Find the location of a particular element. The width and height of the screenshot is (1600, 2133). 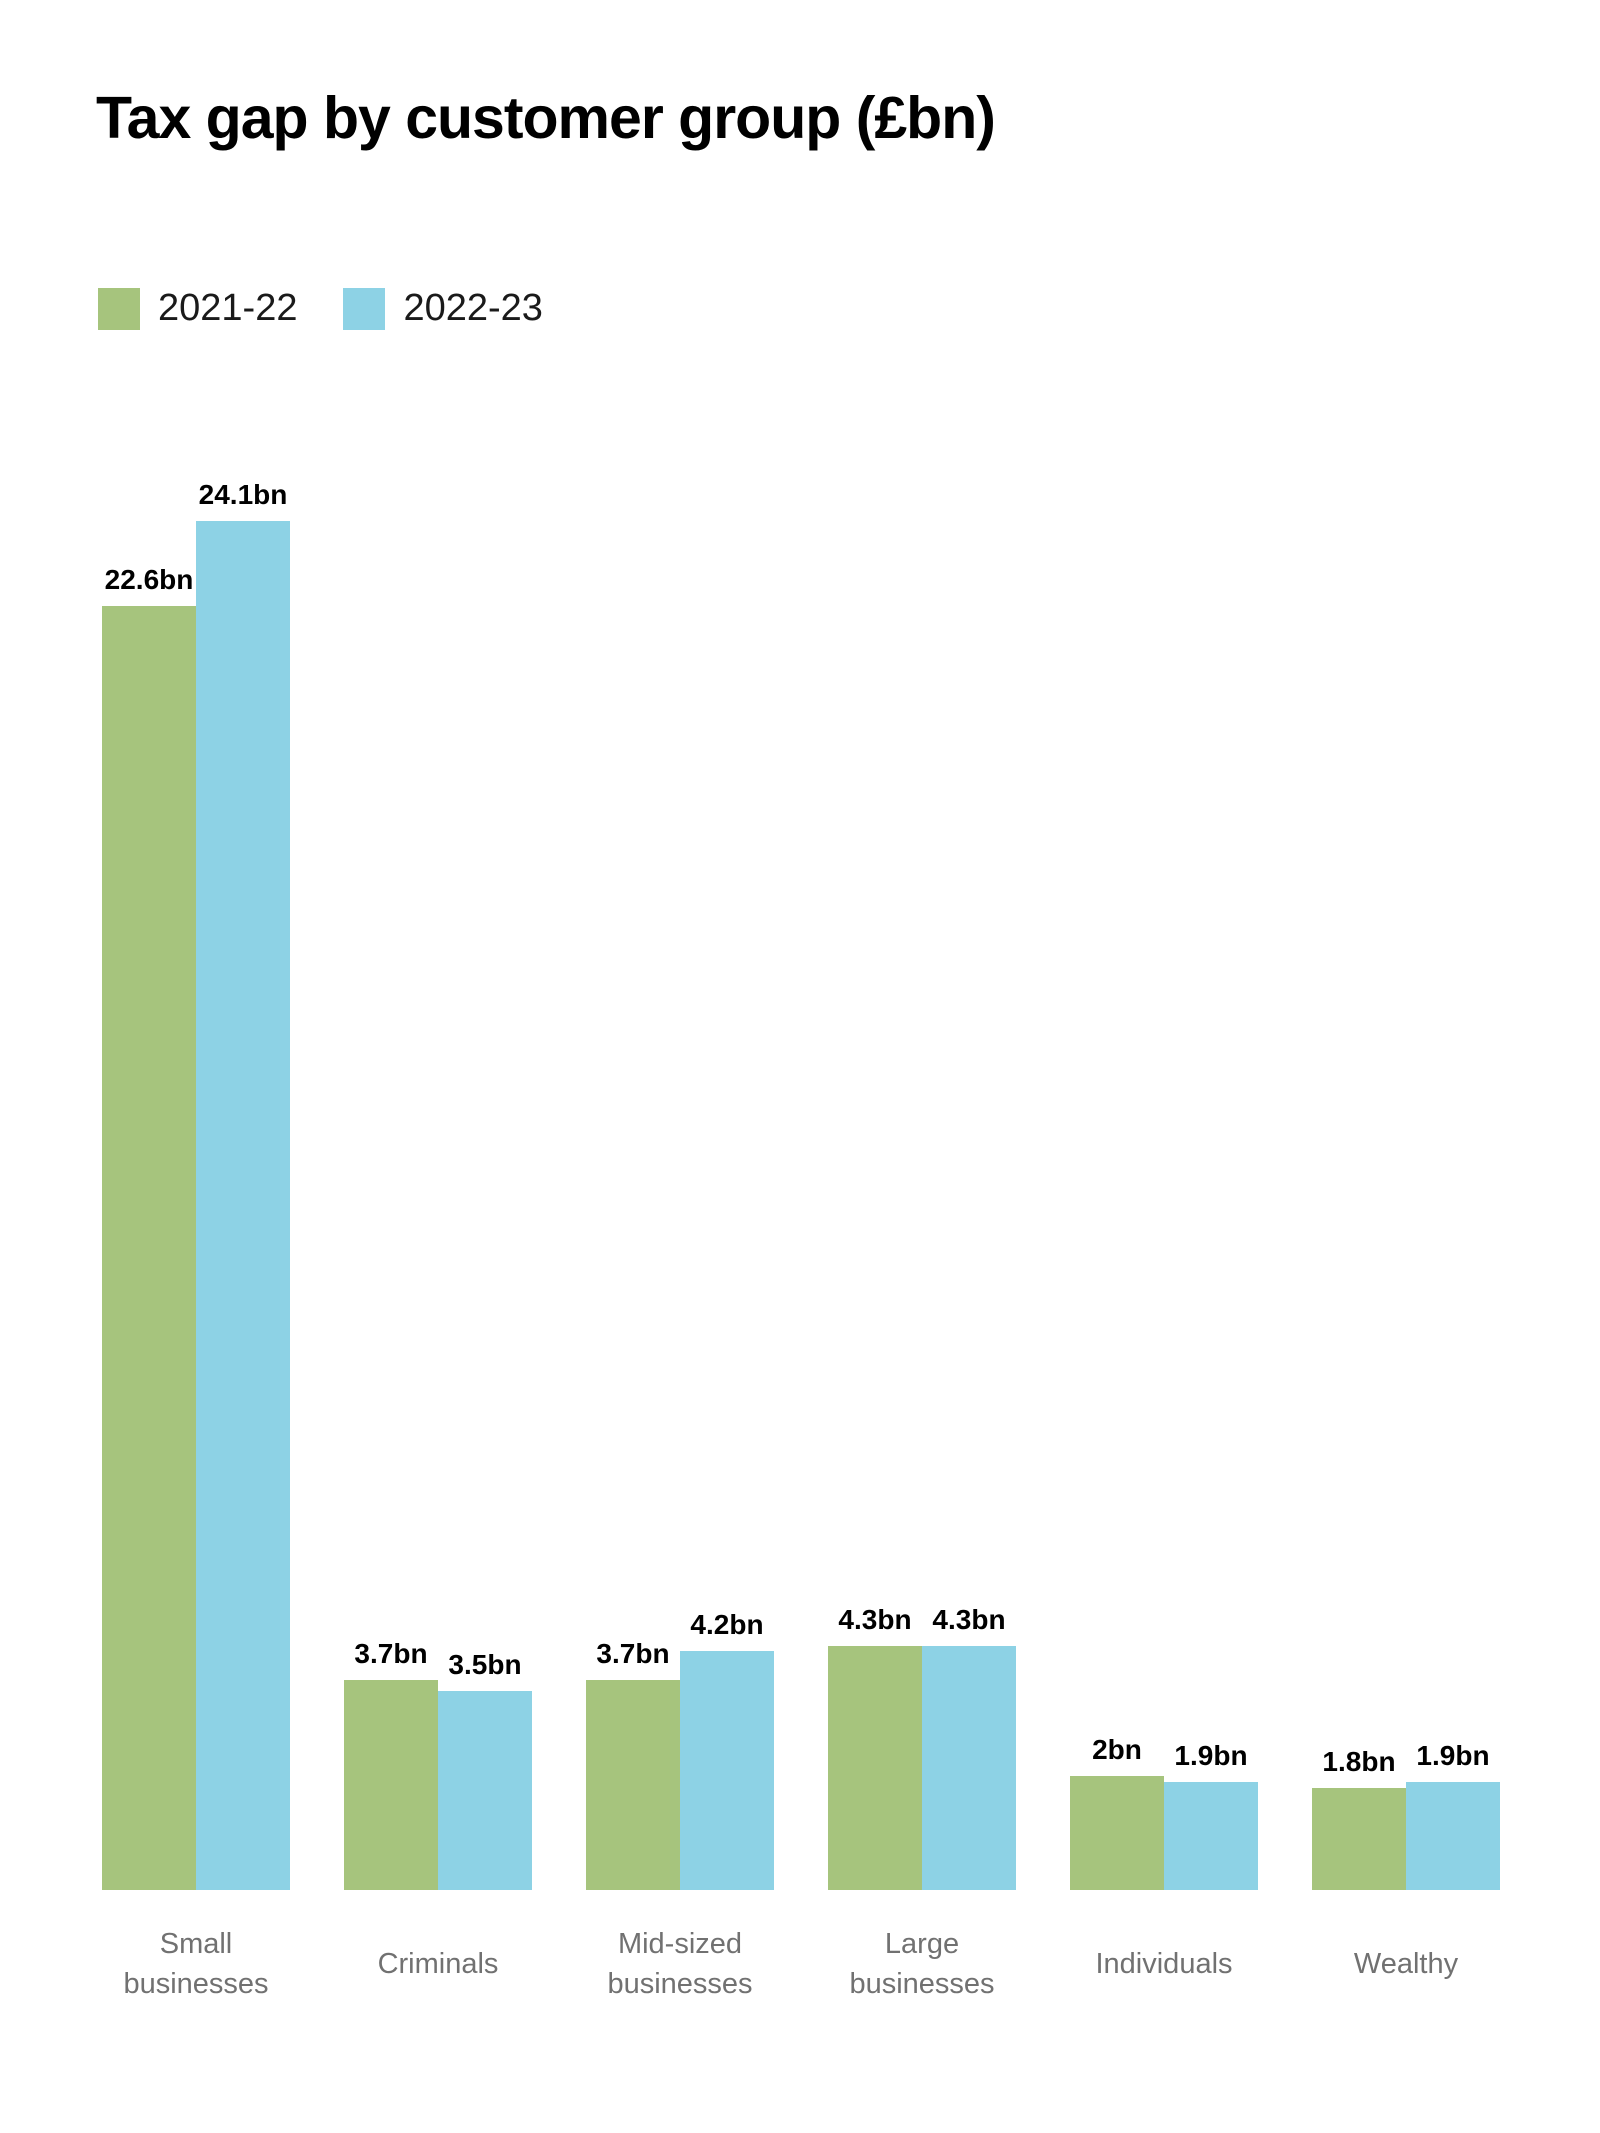

bar-value-label: 24.1bn is located at coordinates (243, 494).